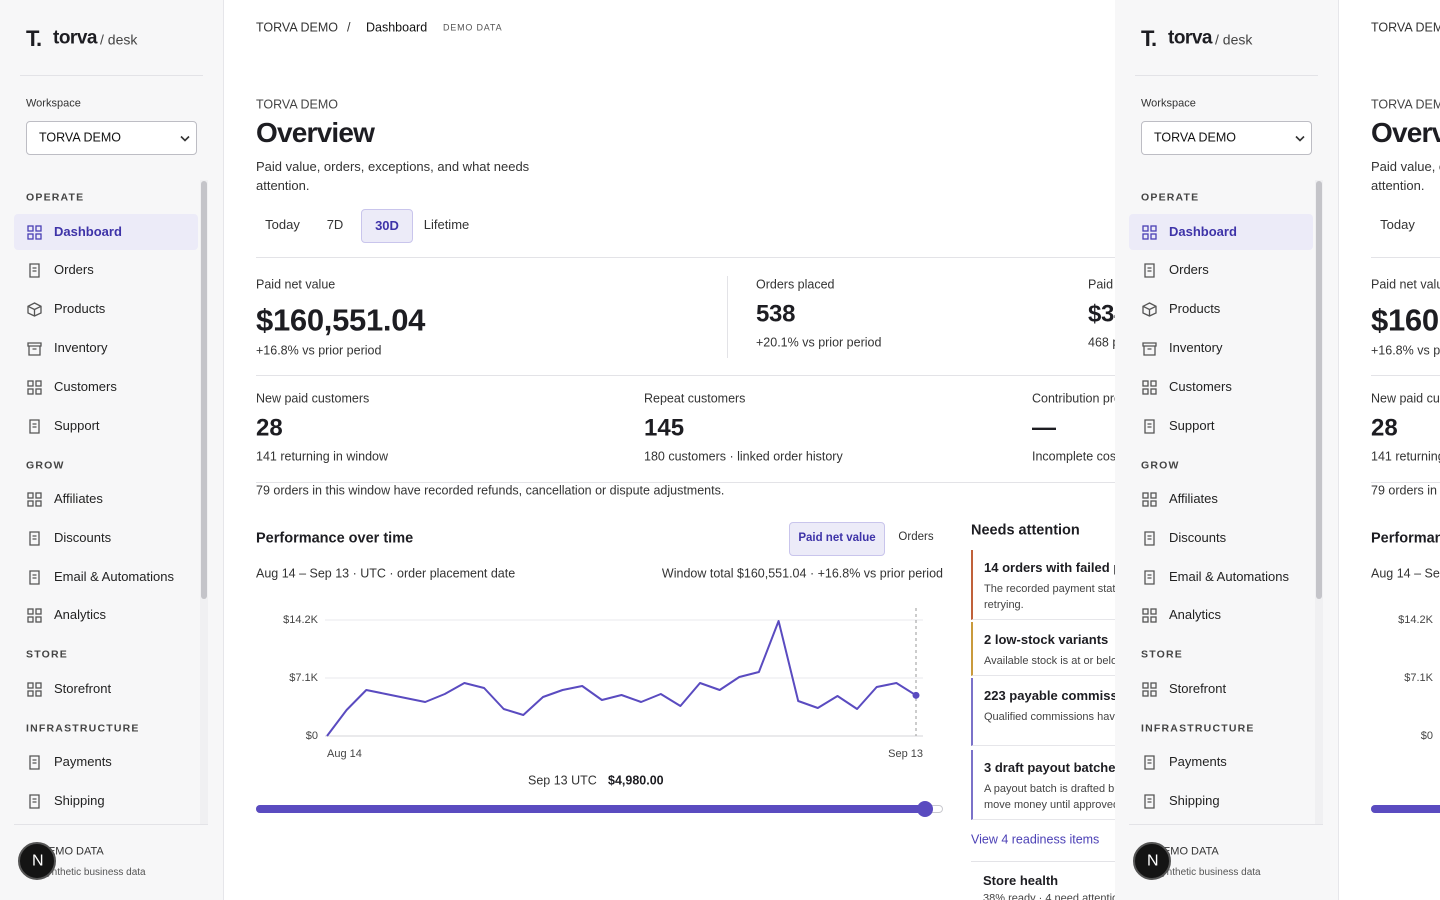 This screenshot has width=1440, height=900. I want to click on brand-name: torva, so click(75, 38).